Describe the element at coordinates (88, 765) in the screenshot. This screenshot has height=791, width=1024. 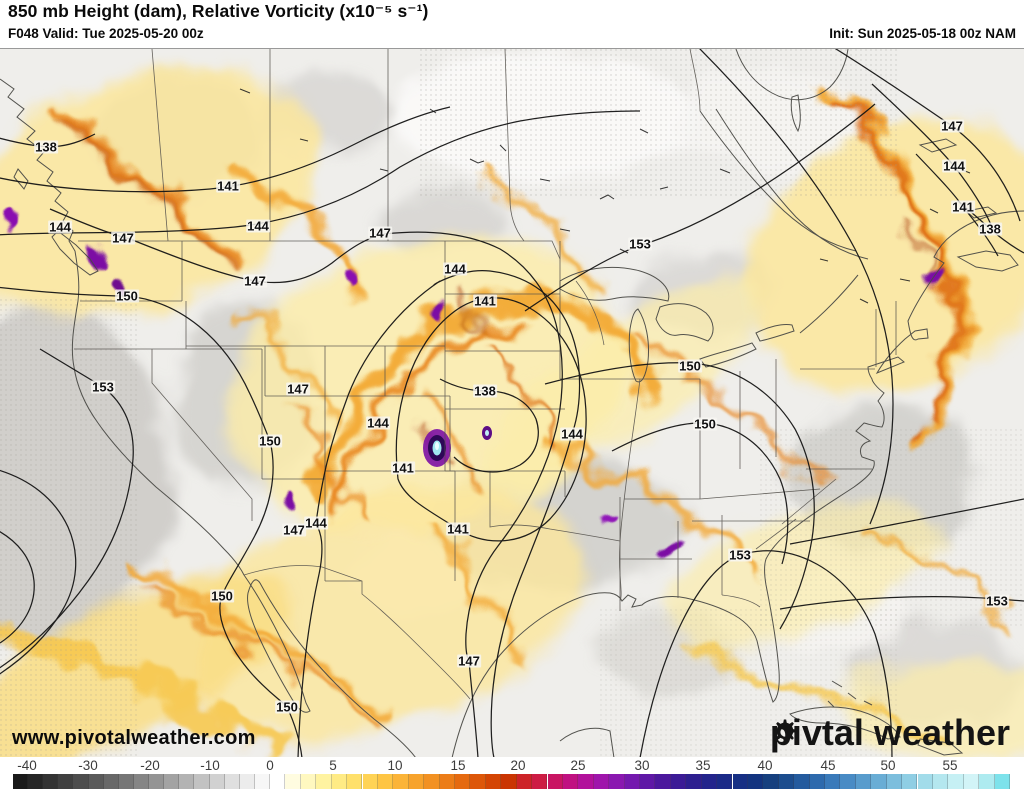
I see `colorbar-tick-label: -30` at that location.